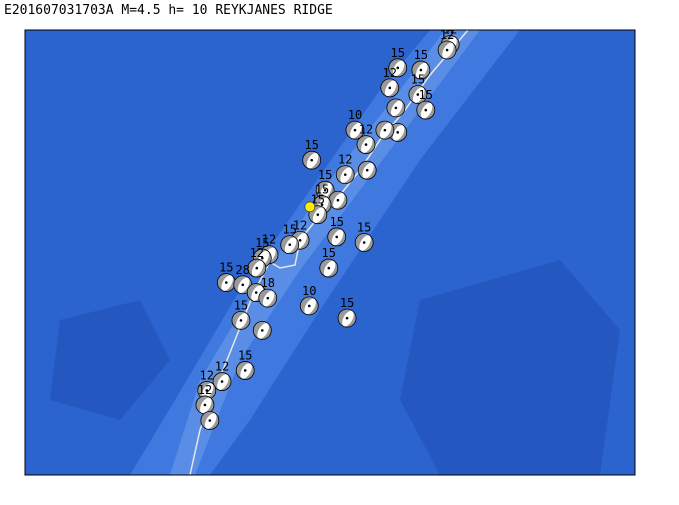 Image resolution: width=679 pixels, height=505 pixels. What do you see at coordinates (310, 207) in the screenshot?
I see `epicenter` at bounding box center [310, 207].